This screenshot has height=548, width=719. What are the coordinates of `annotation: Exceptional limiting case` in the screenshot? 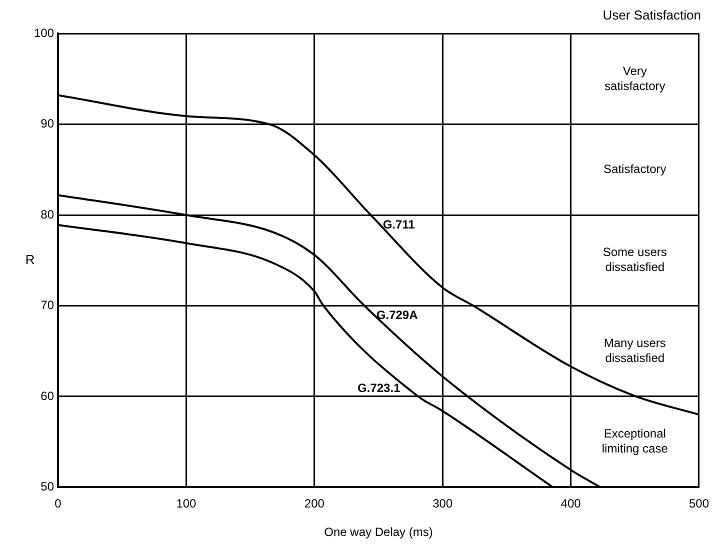 It's located at (635, 441).